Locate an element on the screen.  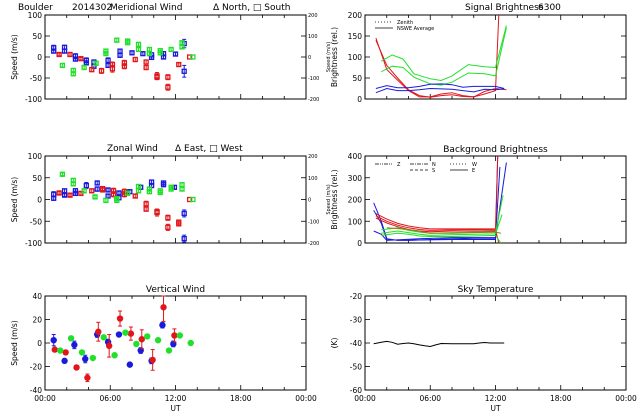
legend-label: NSWE Average is located at coordinates (415, 29).